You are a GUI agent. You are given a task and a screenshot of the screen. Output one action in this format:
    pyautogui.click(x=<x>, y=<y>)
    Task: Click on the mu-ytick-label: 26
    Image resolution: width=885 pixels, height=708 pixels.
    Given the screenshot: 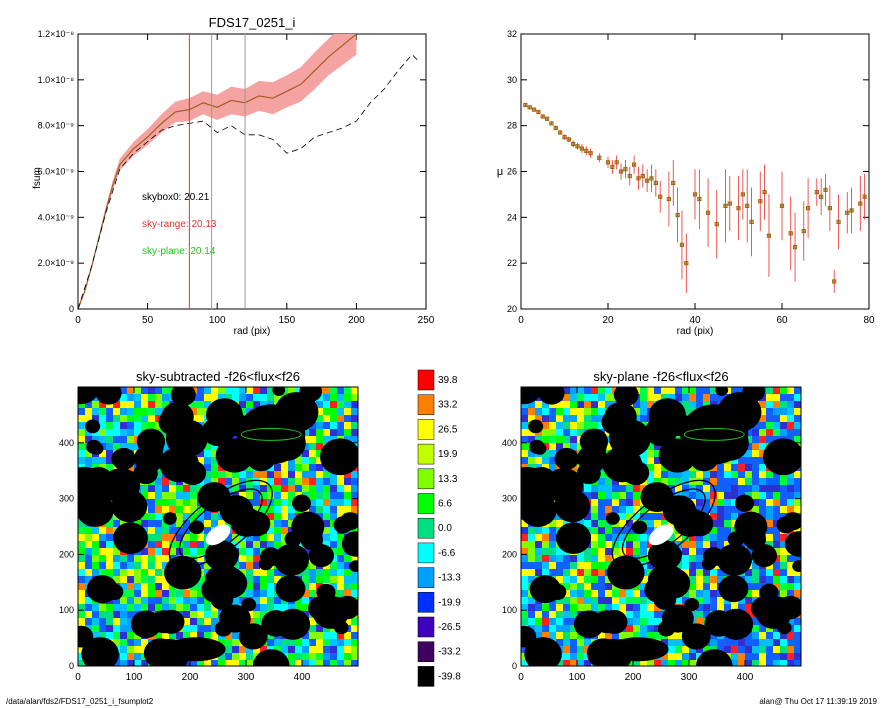 What is the action you would take?
    pyautogui.click(x=512, y=172)
    